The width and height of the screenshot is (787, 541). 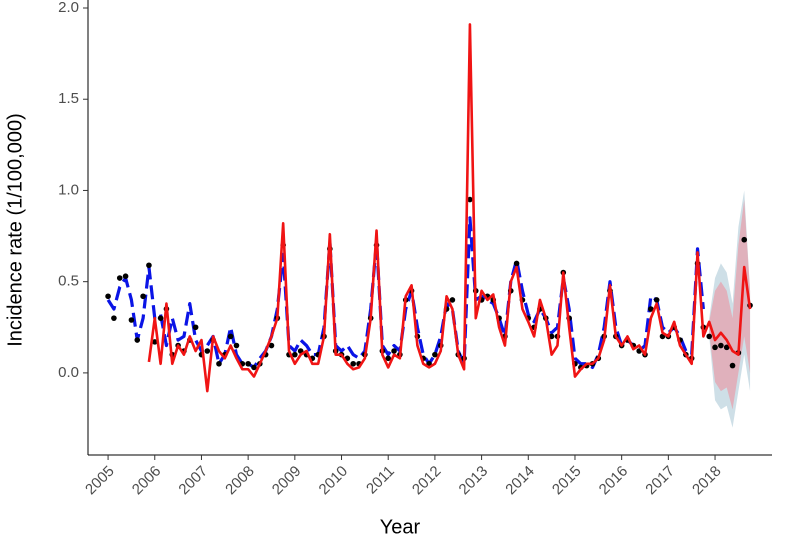 I want to click on x-tick-label: 2008, so click(x=240, y=481).